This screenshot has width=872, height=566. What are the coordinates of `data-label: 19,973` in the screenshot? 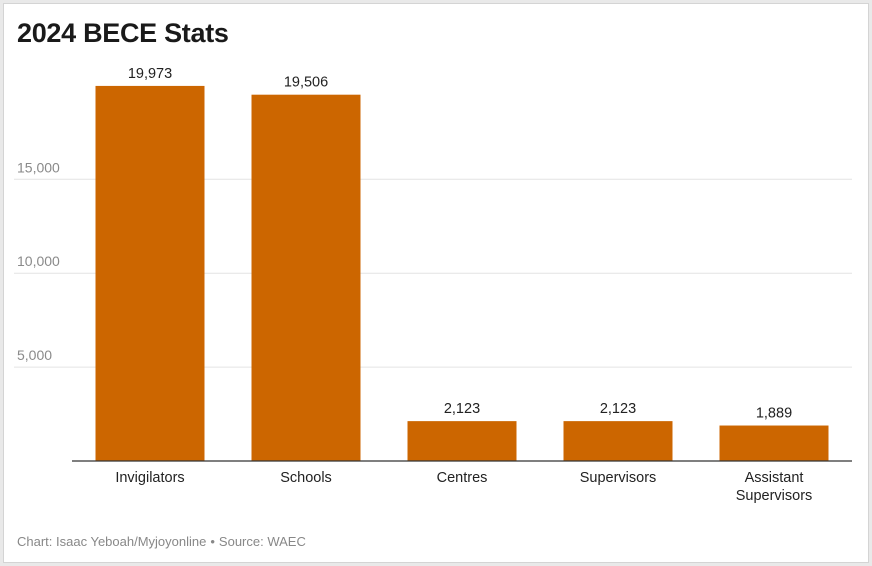 It's located at (150, 74).